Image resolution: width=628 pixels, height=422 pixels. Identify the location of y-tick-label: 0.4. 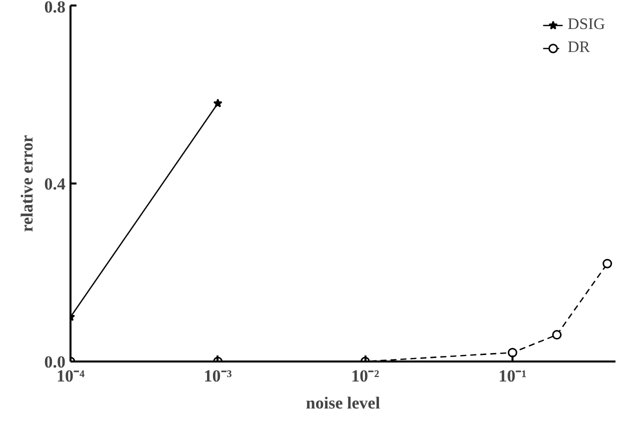
(55, 184).